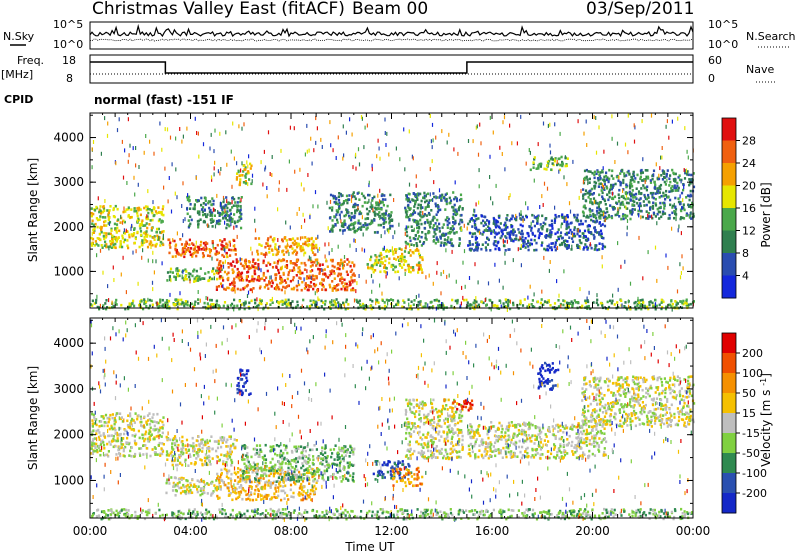  What do you see at coordinates (729, 287) in the screenshot?
I see `power-colorbar-swatch` at bounding box center [729, 287].